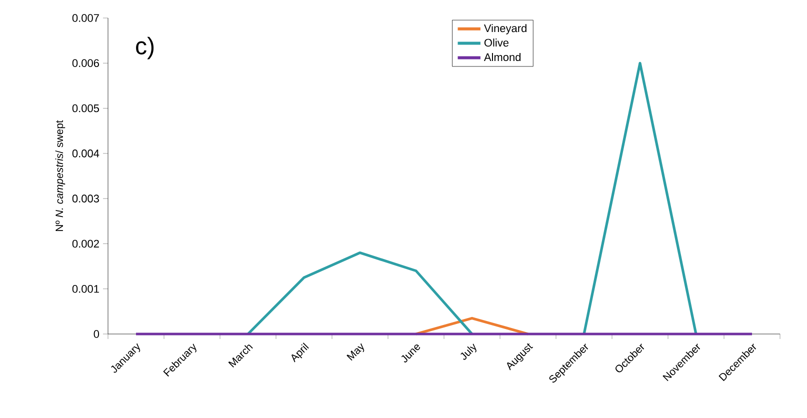  Describe the element at coordinates (85, 288) in the screenshot. I see `y-tick-label: 0.001` at that location.